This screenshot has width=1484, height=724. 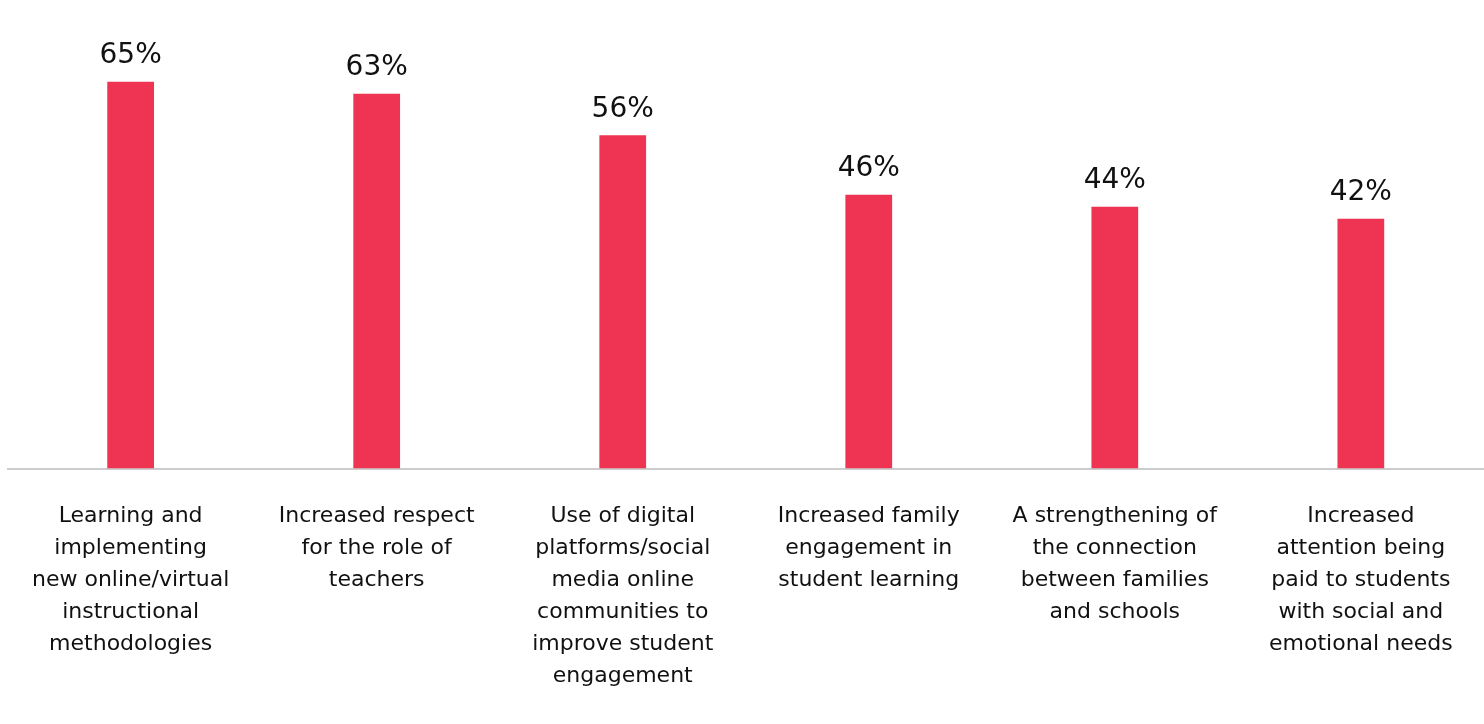 What do you see at coordinates (868, 547) in the screenshot?
I see `x-tick-label: Increased family engagement in student learning` at bounding box center [868, 547].